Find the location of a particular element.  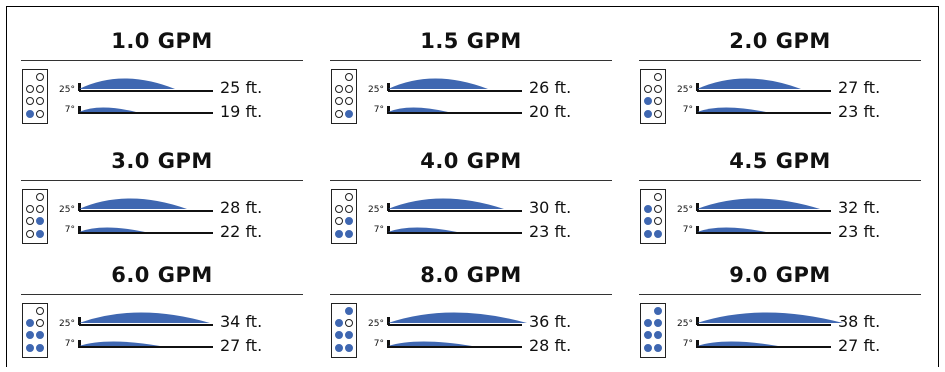

spray-panel: 2.0 GPM 25° 27 ft. 7° 23 ft. is located at coordinates (780, 82).